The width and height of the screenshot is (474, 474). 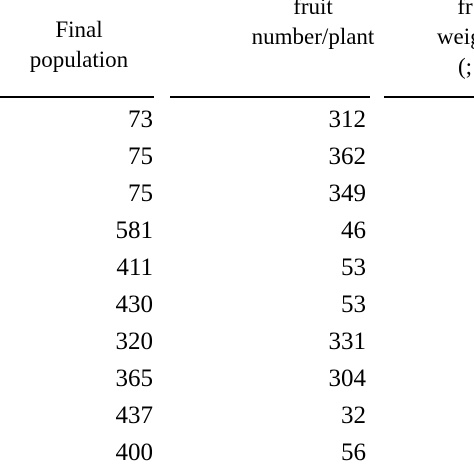 I want to click on header-fruit-weight-line-1: fr, so click(x=465, y=9).